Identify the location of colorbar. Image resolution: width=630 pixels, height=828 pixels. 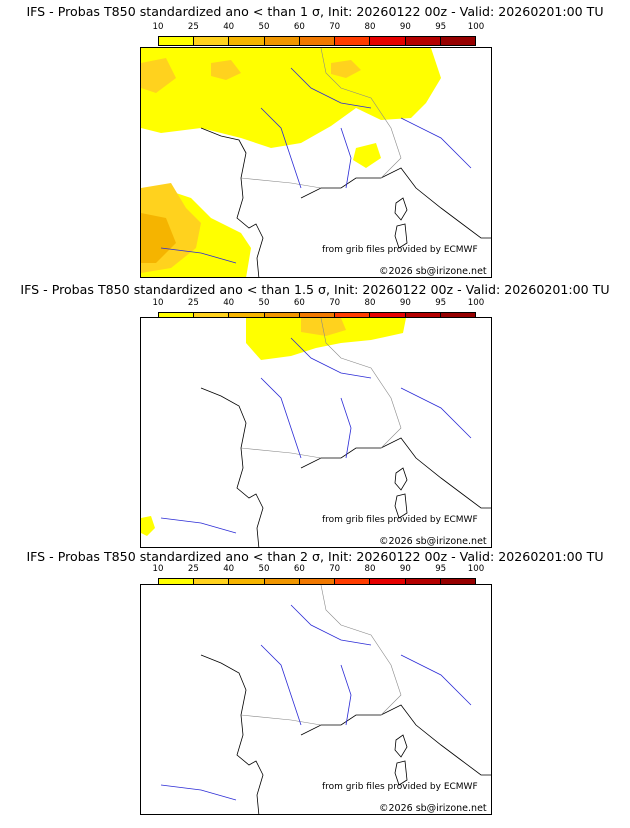
(317, 41).